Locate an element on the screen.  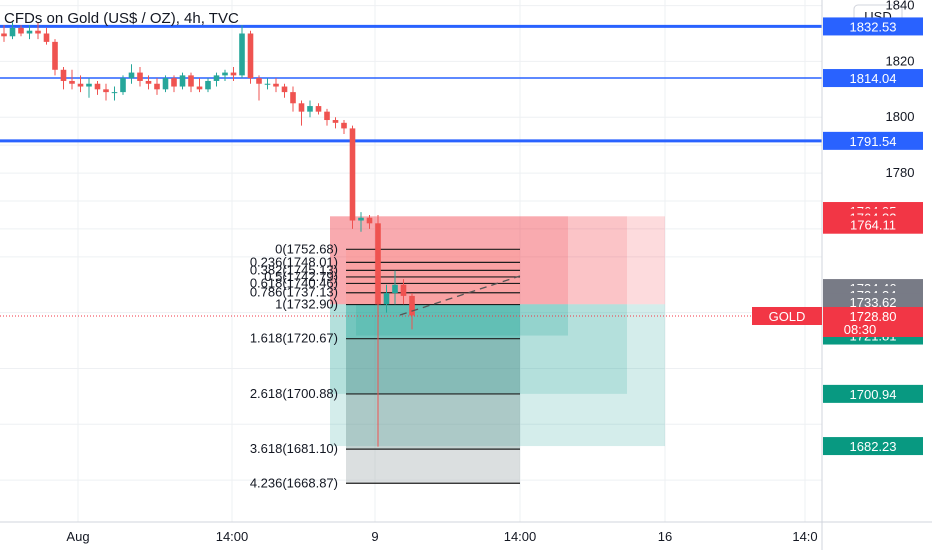
time-axis: Aug 14:00 9 14:00 16 14:0 is located at coordinates (441, 536).